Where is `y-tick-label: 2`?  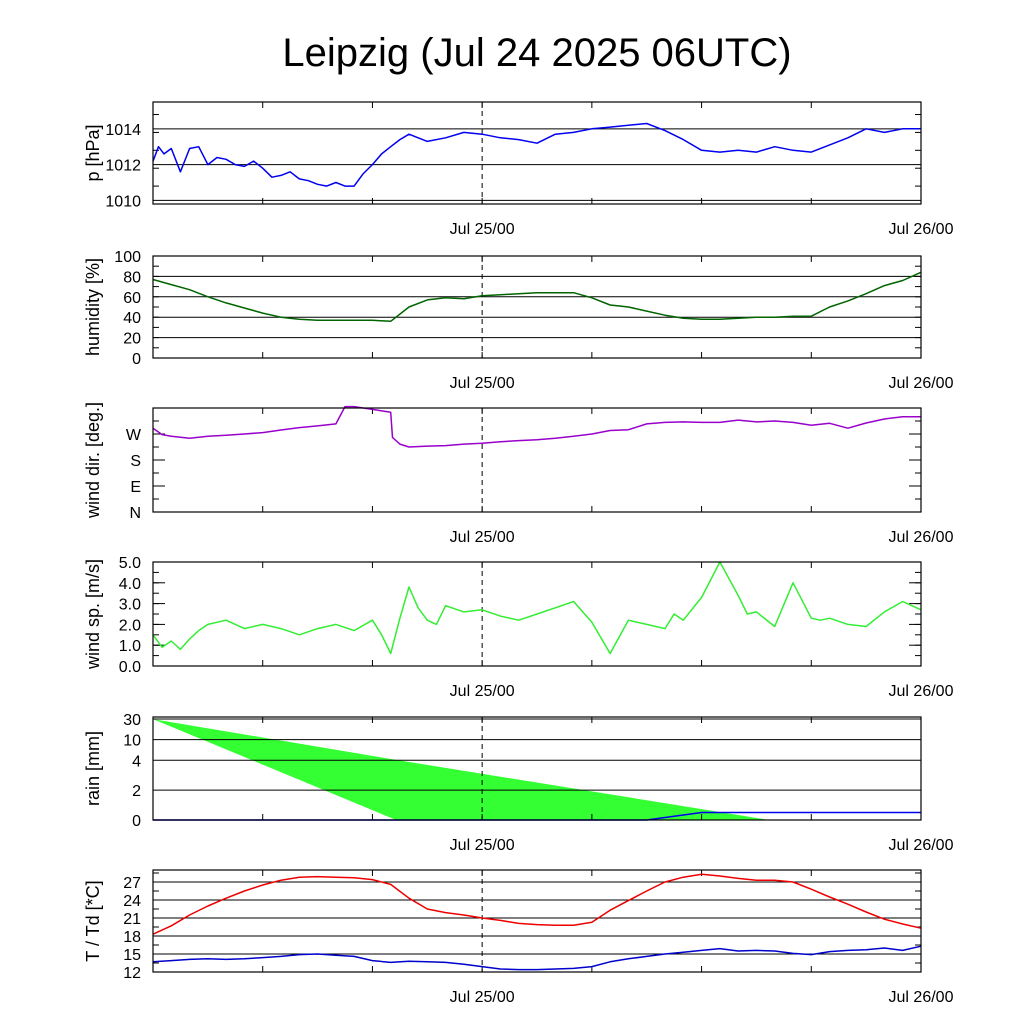
y-tick-label: 2 is located at coordinates (136, 791).